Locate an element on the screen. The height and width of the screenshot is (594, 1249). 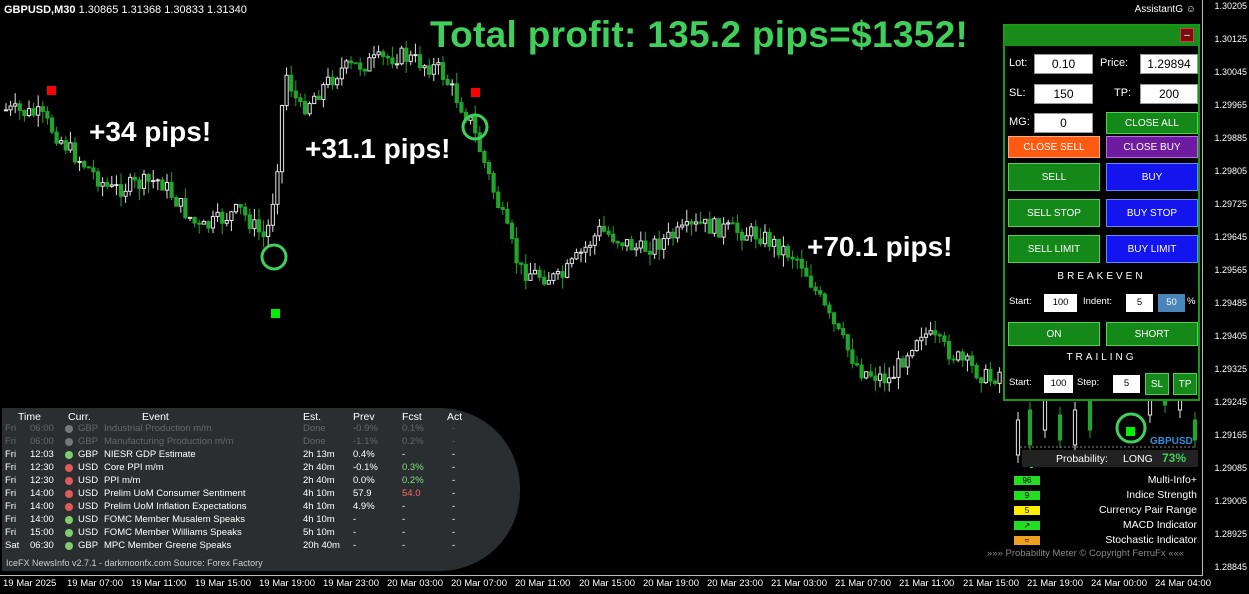
time-tick-label: 21 Mar 07:00 is located at coordinates (863, 583).